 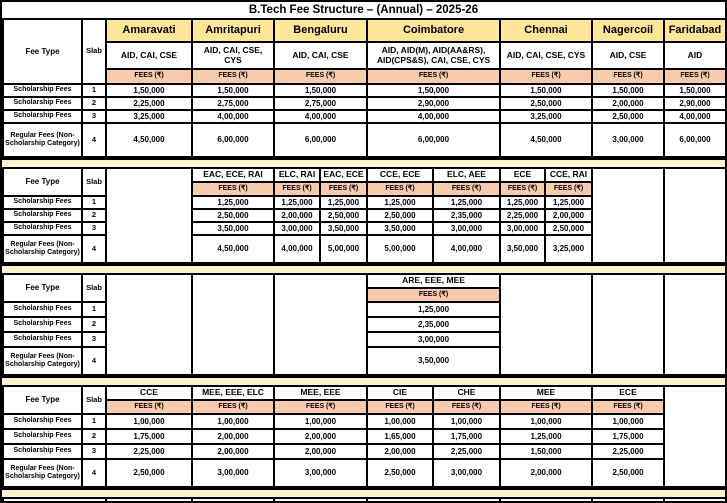 I want to click on fee-value: 5,00,000, so click(x=400, y=249).